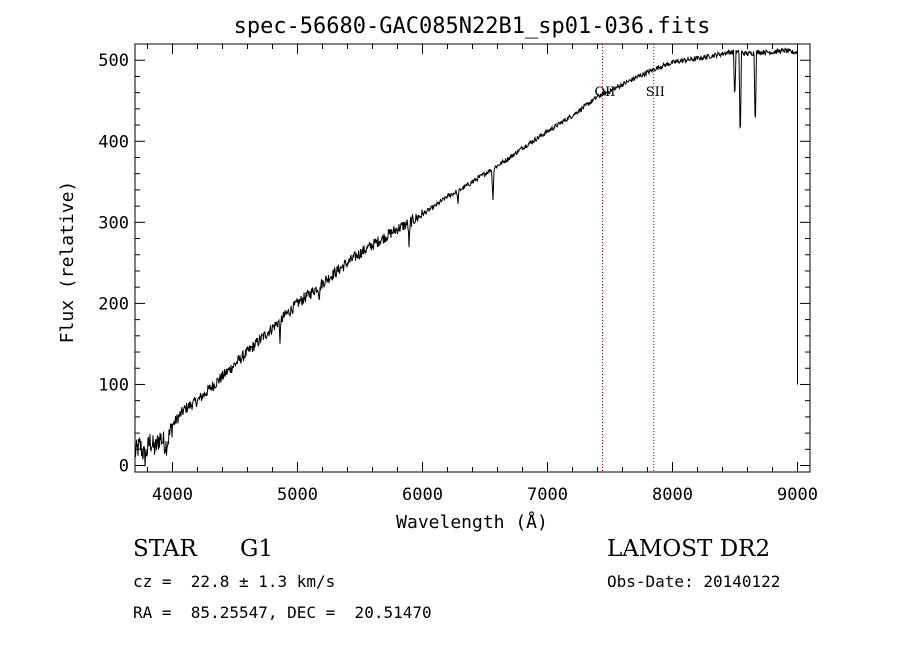 The width and height of the screenshot is (900, 649). I want to click on y-tick-label: 100, so click(113, 385).